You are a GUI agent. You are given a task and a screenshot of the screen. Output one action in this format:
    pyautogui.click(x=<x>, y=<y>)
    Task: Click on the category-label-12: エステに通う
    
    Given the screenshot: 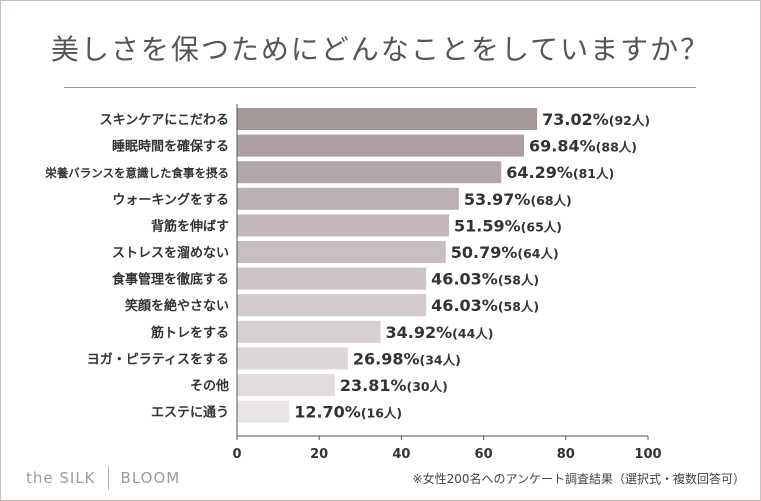 What is the action you would take?
    pyautogui.click(x=190, y=413)
    